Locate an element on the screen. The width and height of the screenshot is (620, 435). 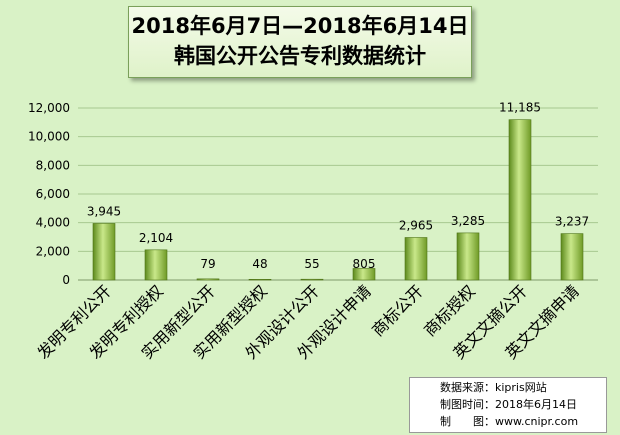
x-tick-label: 商标公开 is located at coordinates (397, 310).